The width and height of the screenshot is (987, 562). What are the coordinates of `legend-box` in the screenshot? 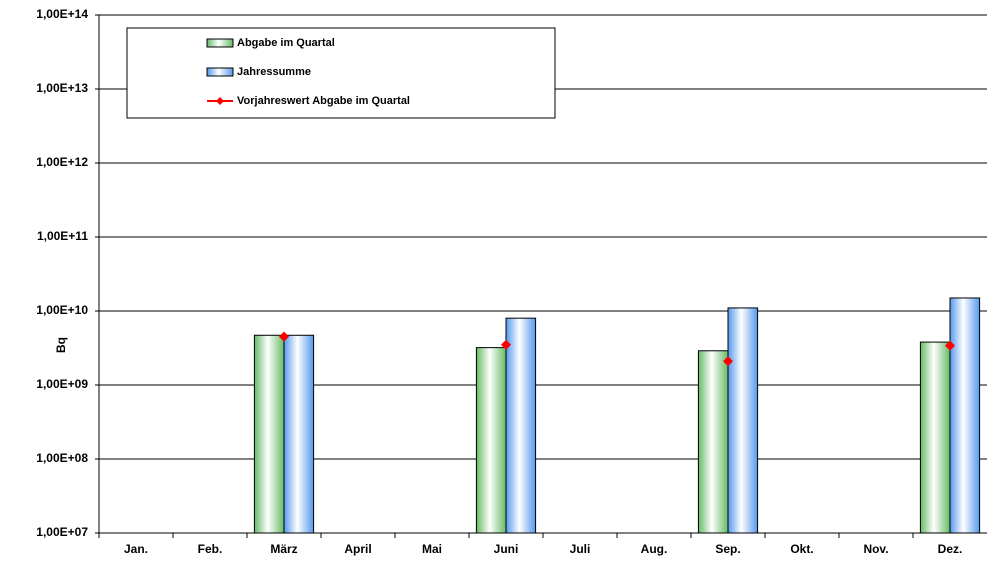 It's located at (341, 73).